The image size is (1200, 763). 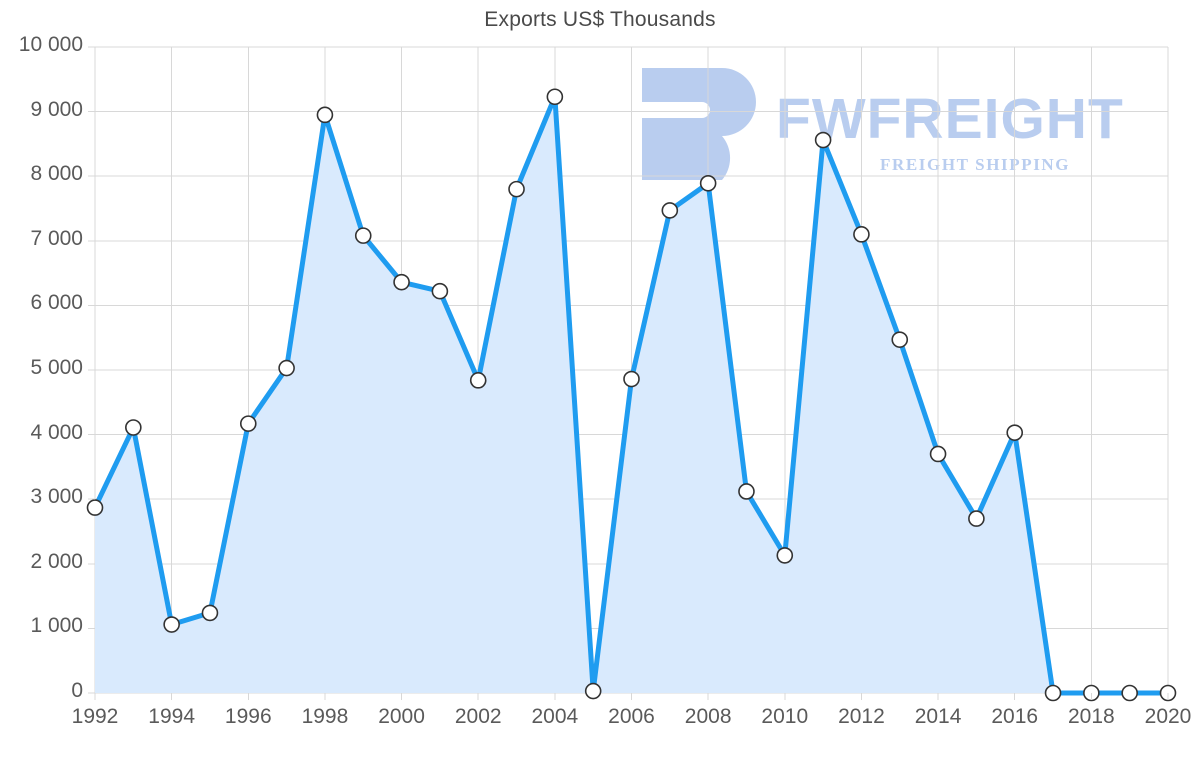 I want to click on x-axis-tick-label: 2008, so click(x=708, y=716).